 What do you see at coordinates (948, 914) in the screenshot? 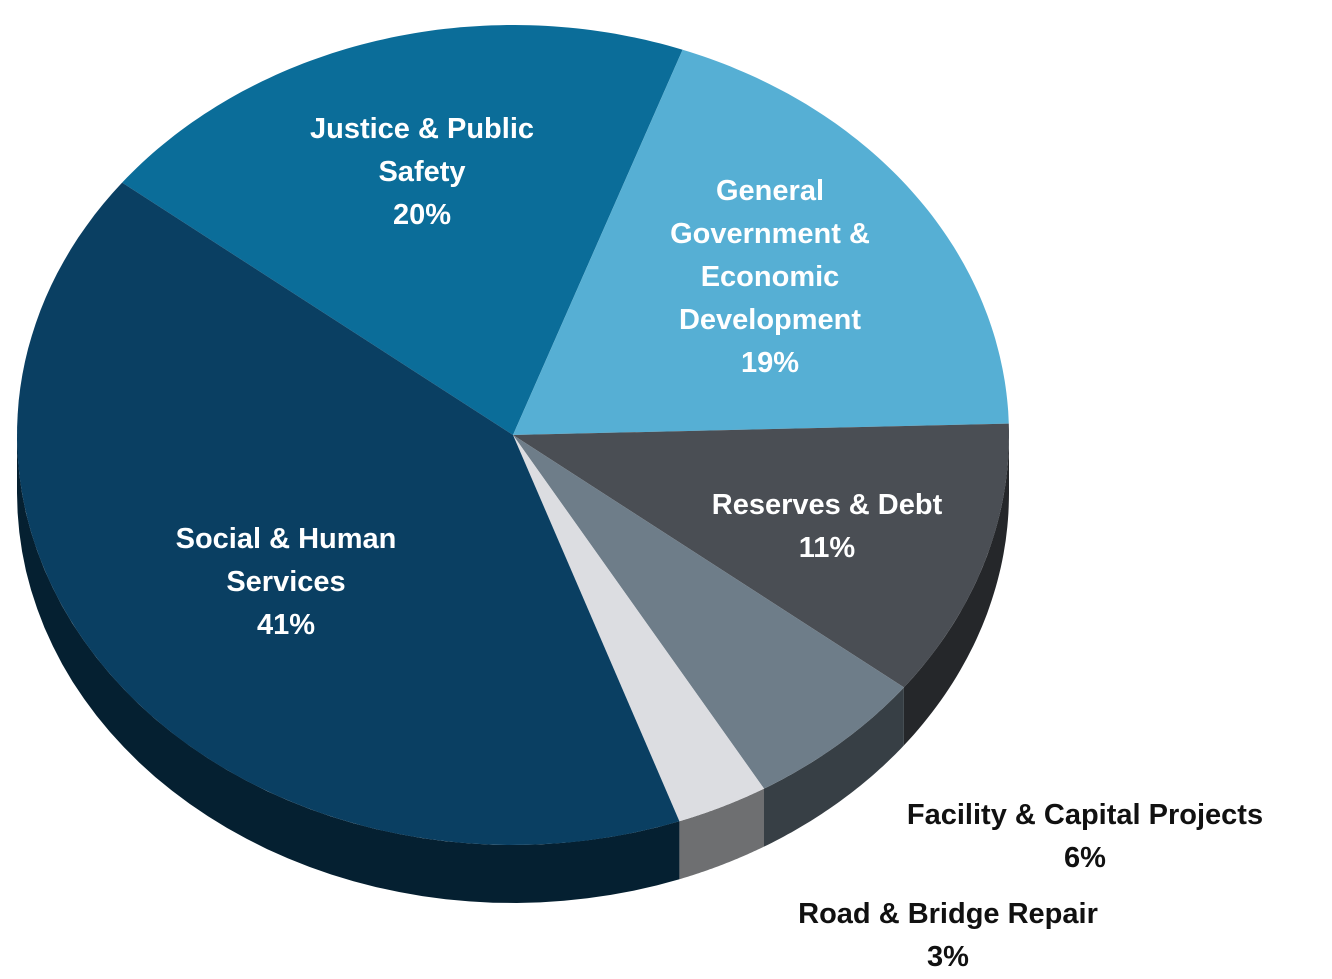
I see `category-label: Road & Bridge Repair` at bounding box center [948, 914].